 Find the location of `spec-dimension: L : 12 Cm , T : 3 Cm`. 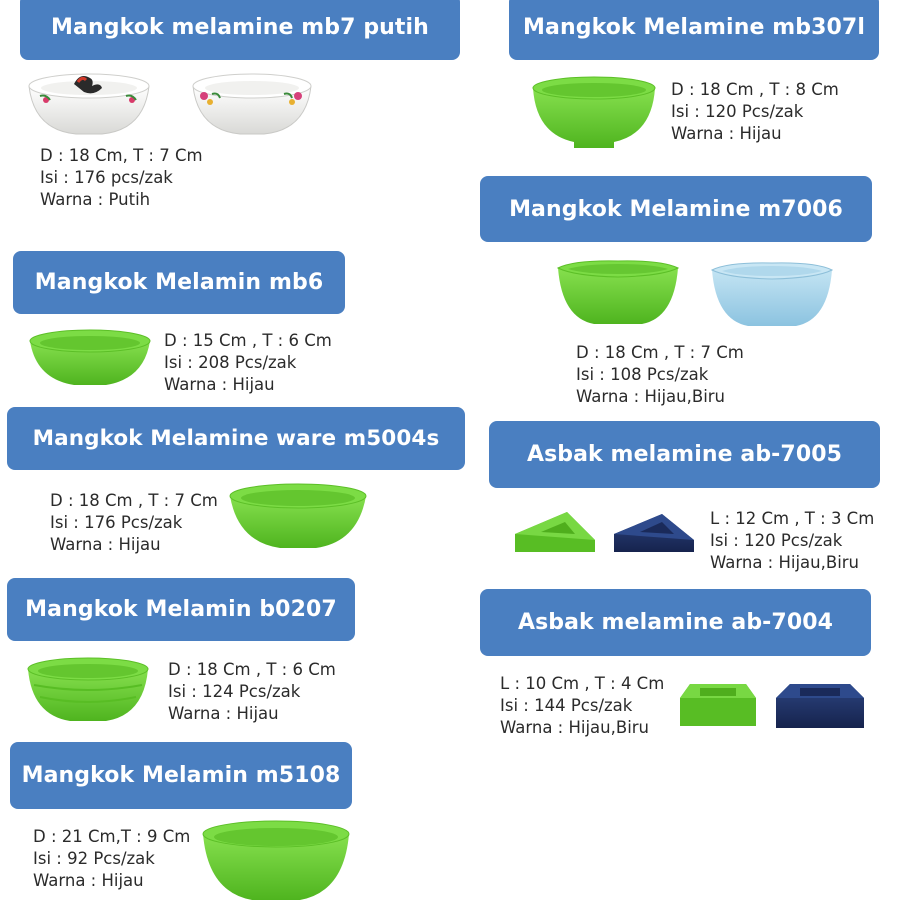

spec-dimension: L : 12 Cm , T : 3 Cm is located at coordinates (792, 518).